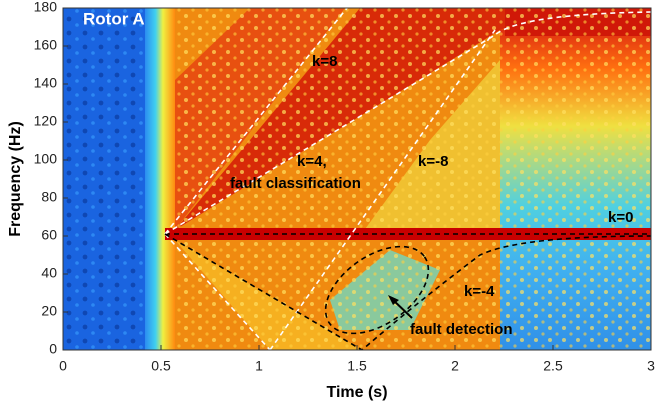 The width and height of the screenshot is (659, 413). I want to click on y-tick-label: 180, so click(46, 7).